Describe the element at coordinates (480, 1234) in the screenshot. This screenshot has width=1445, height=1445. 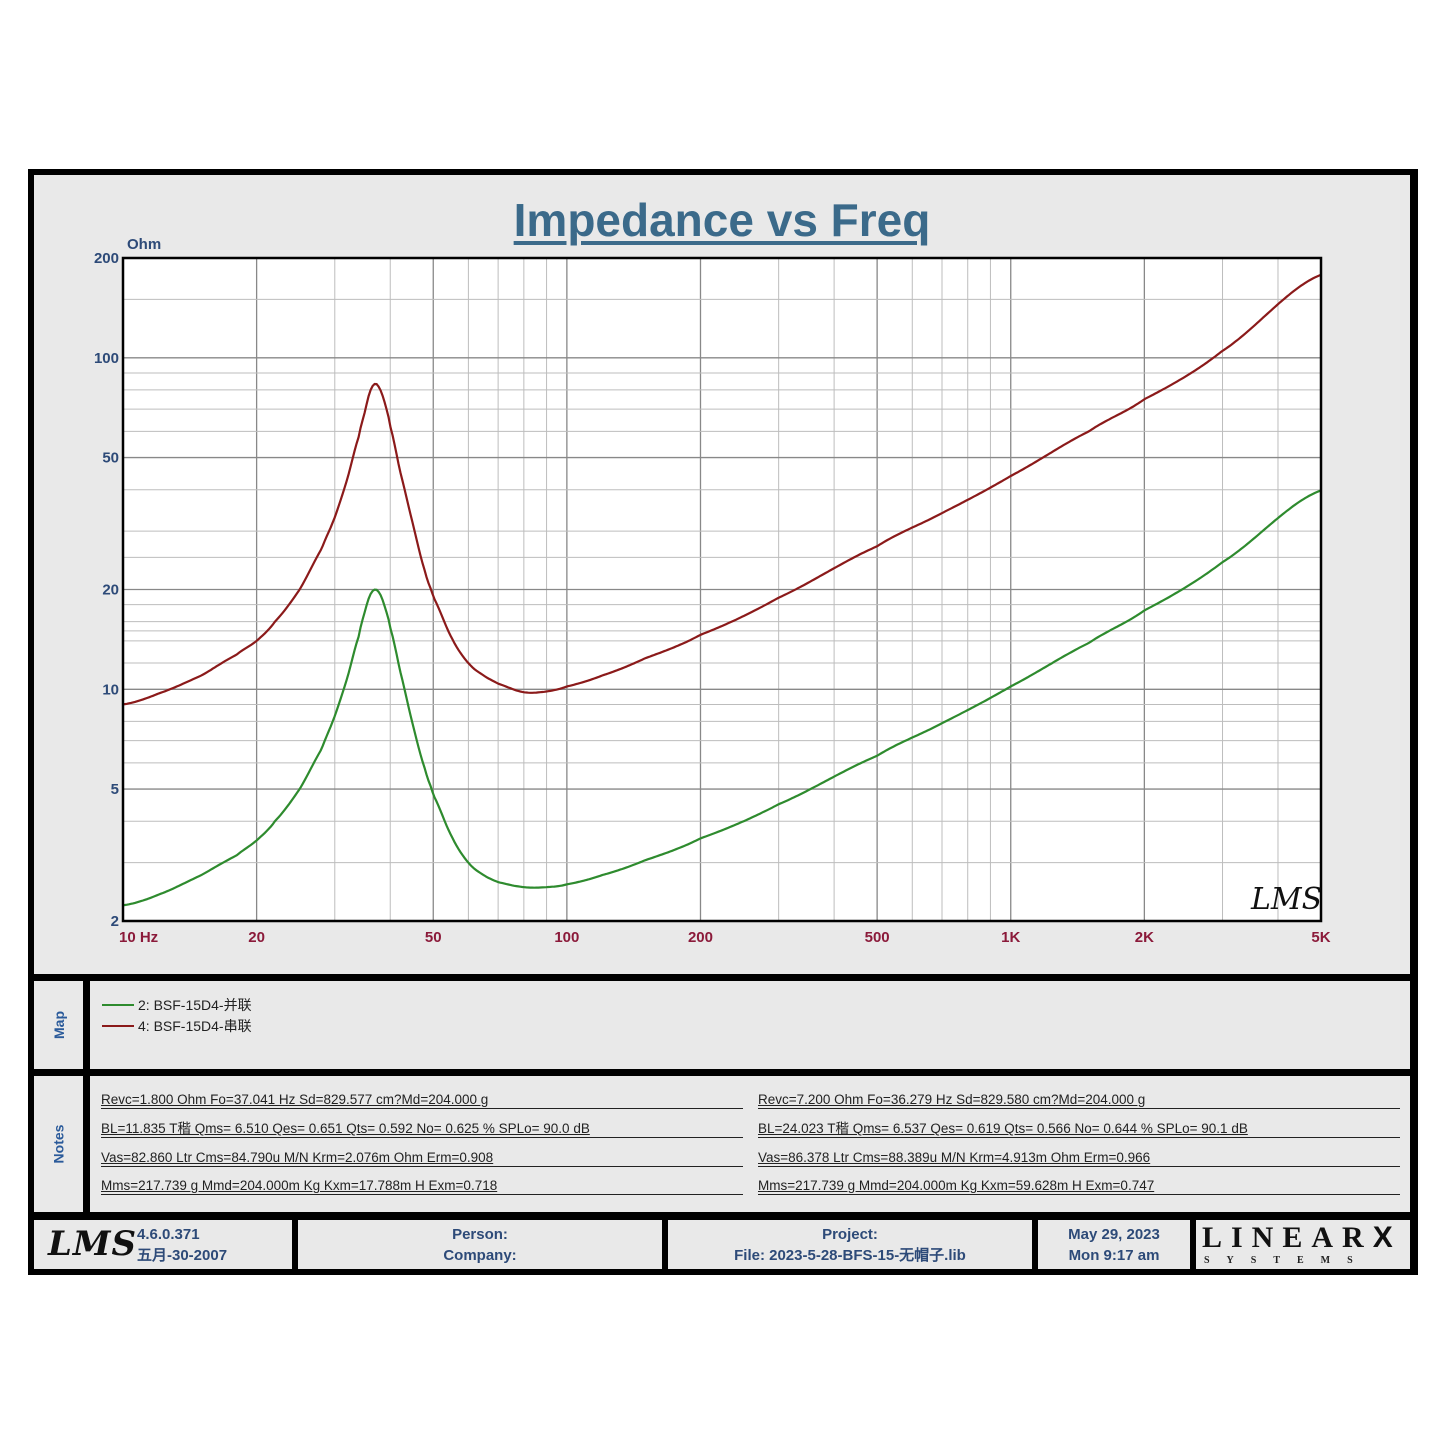
I see `person-label: Person:` at that location.